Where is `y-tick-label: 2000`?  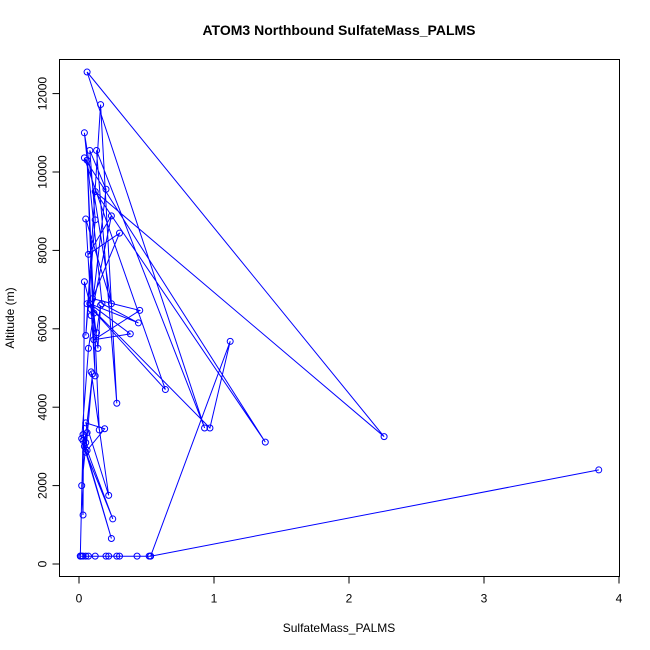
y-tick-label: 2000 is located at coordinates (43, 485).